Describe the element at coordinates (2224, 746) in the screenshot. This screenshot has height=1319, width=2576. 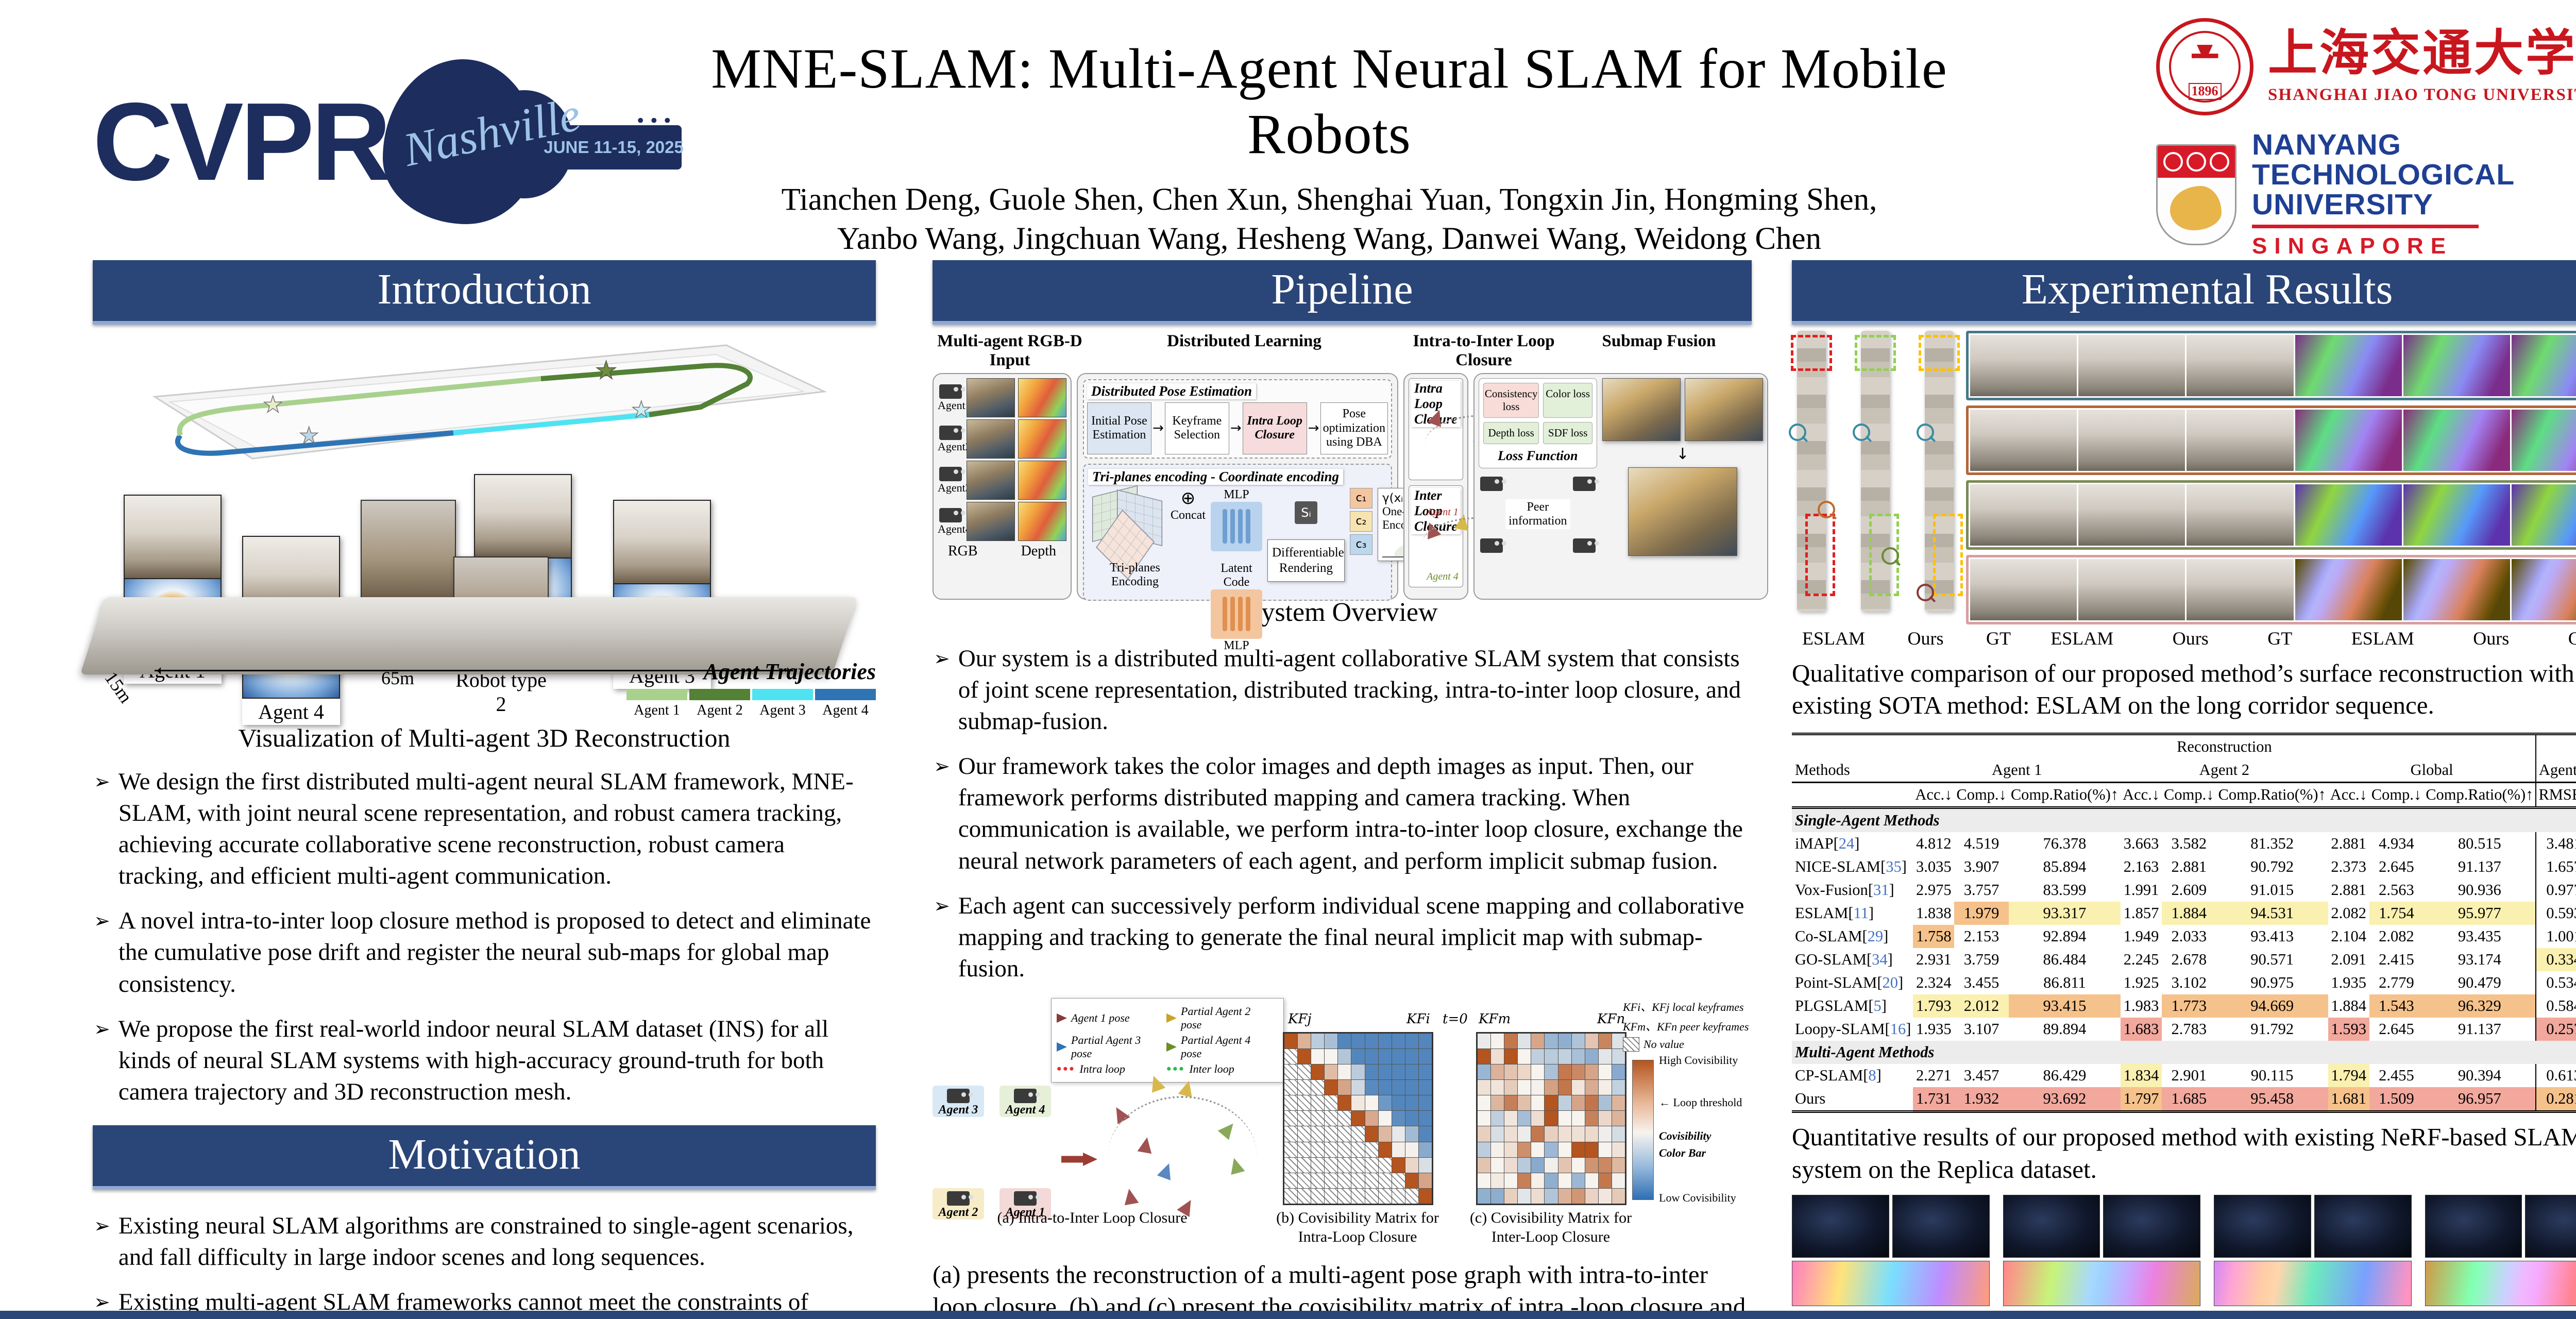
I see `table-group-header: Reconstruction` at that location.